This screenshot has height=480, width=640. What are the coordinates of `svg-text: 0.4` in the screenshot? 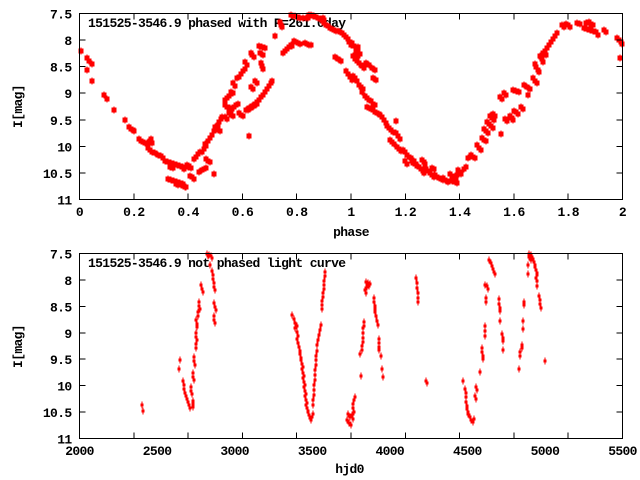 It's located at (188, 212).